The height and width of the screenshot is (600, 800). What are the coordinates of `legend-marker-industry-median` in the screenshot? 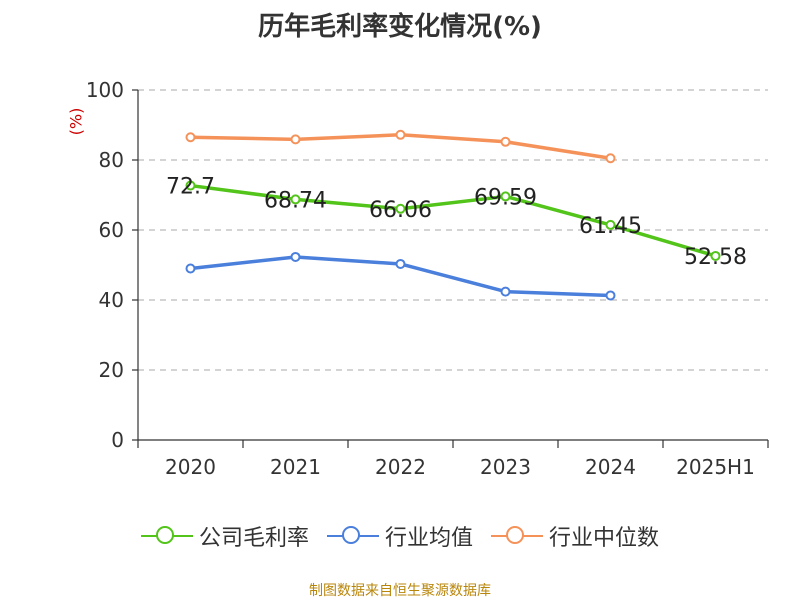 It's located at (517, 536).